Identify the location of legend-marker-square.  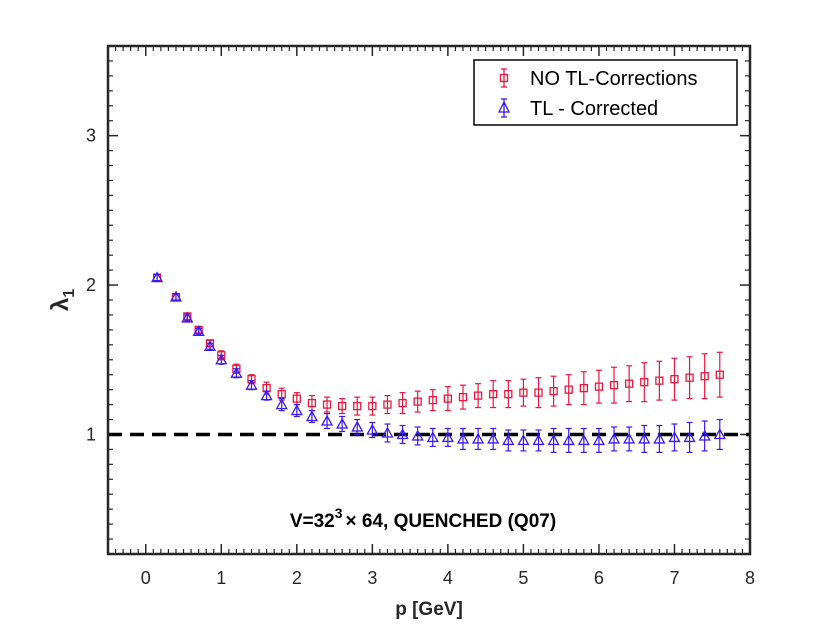
(504, 78).